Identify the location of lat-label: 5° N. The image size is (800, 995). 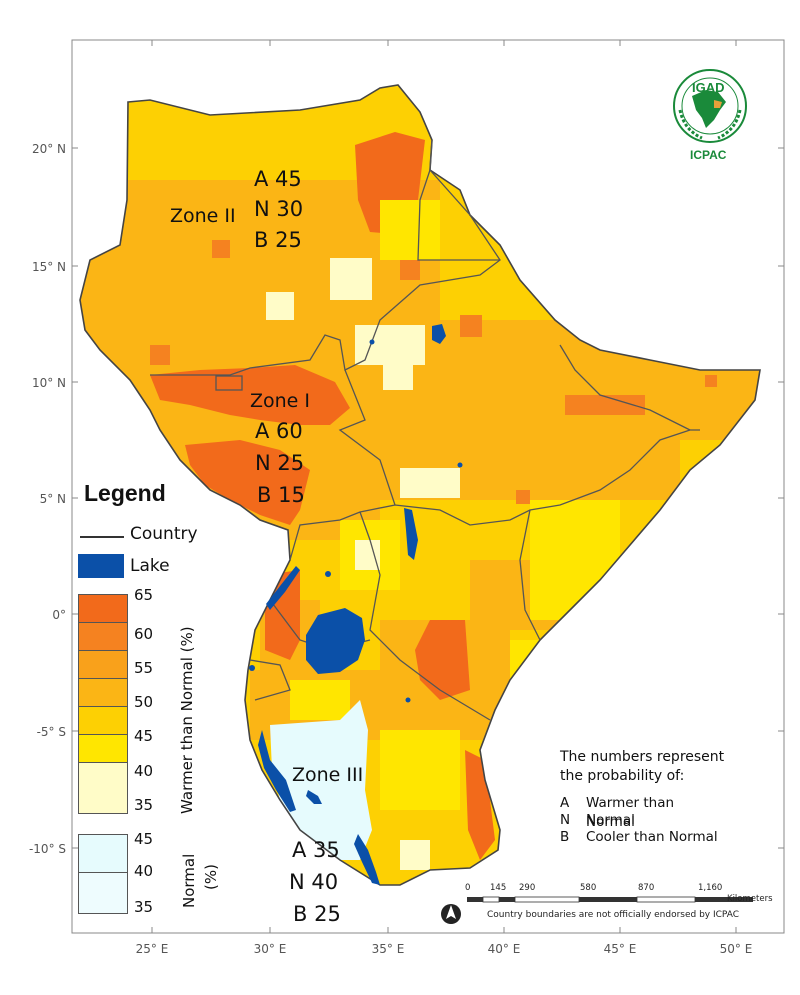
(53, 499).